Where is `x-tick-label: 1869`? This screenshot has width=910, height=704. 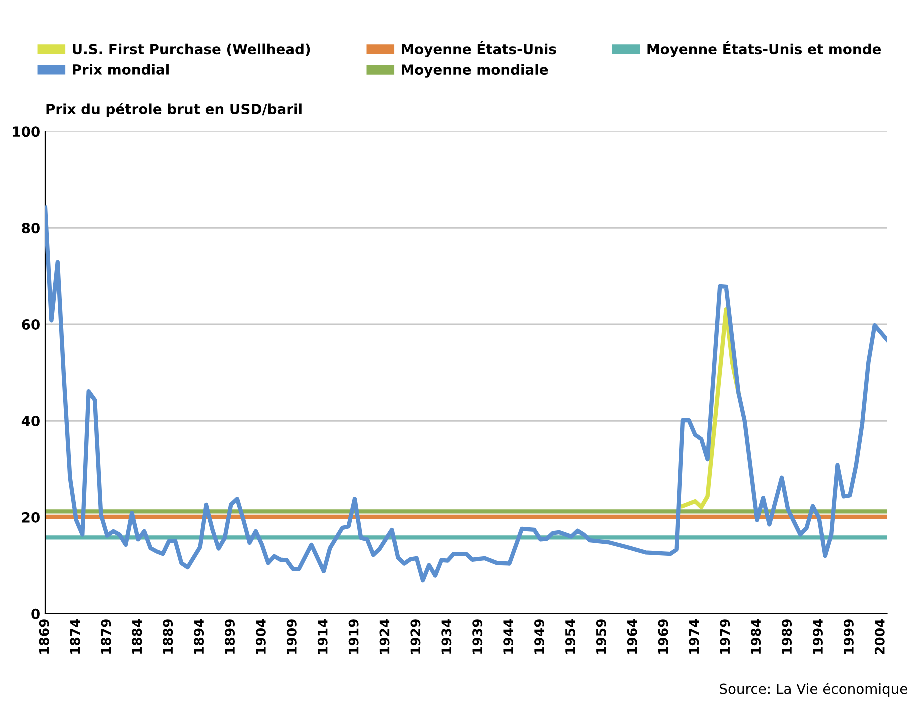
x-tick-label: 1869 is located at coordinates (44, 637).